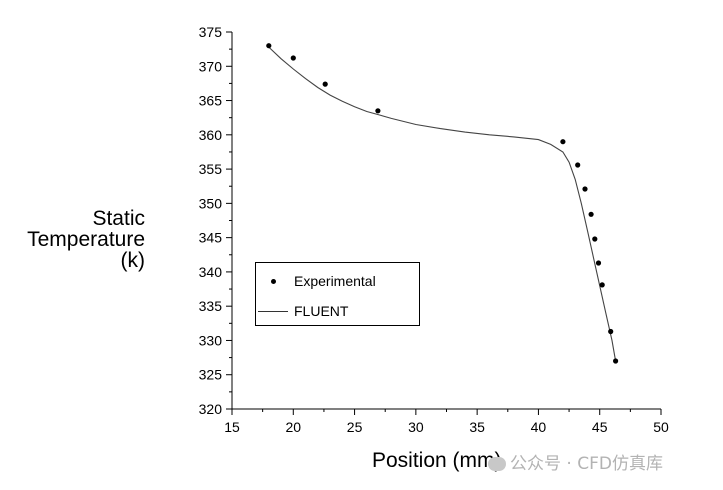 The height and width of the screenshot is (490, 723). I want to click on legend: Experimental FLUENT, so click(337, 294).